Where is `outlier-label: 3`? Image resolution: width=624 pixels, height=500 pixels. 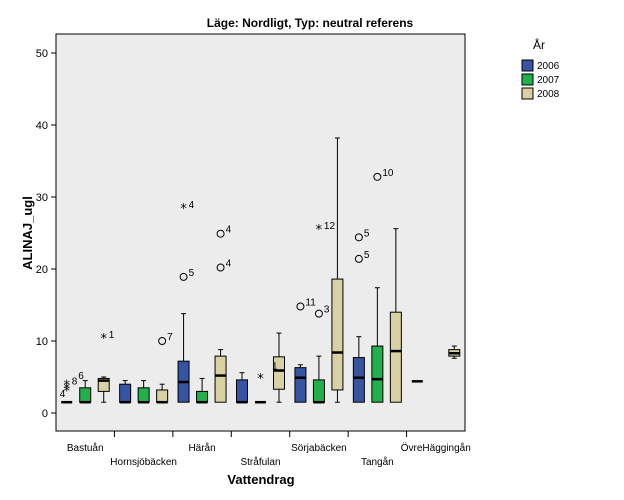
outlier-label: 3 is located at coordinates (327, 310).